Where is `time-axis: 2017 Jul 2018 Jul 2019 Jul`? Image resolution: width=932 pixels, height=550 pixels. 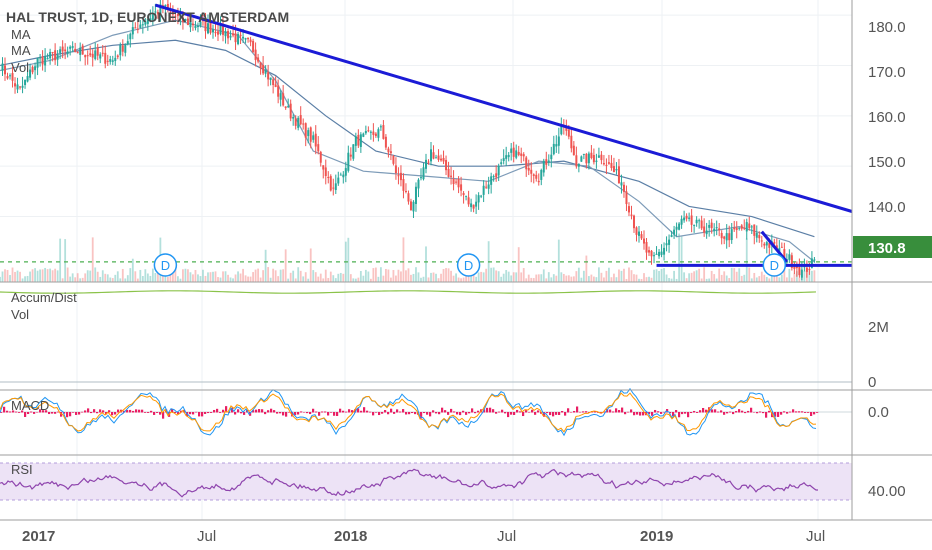
time-axis: 2017 Jul 2018 Jul 2019 Jul is located at coordinates (423, 536).